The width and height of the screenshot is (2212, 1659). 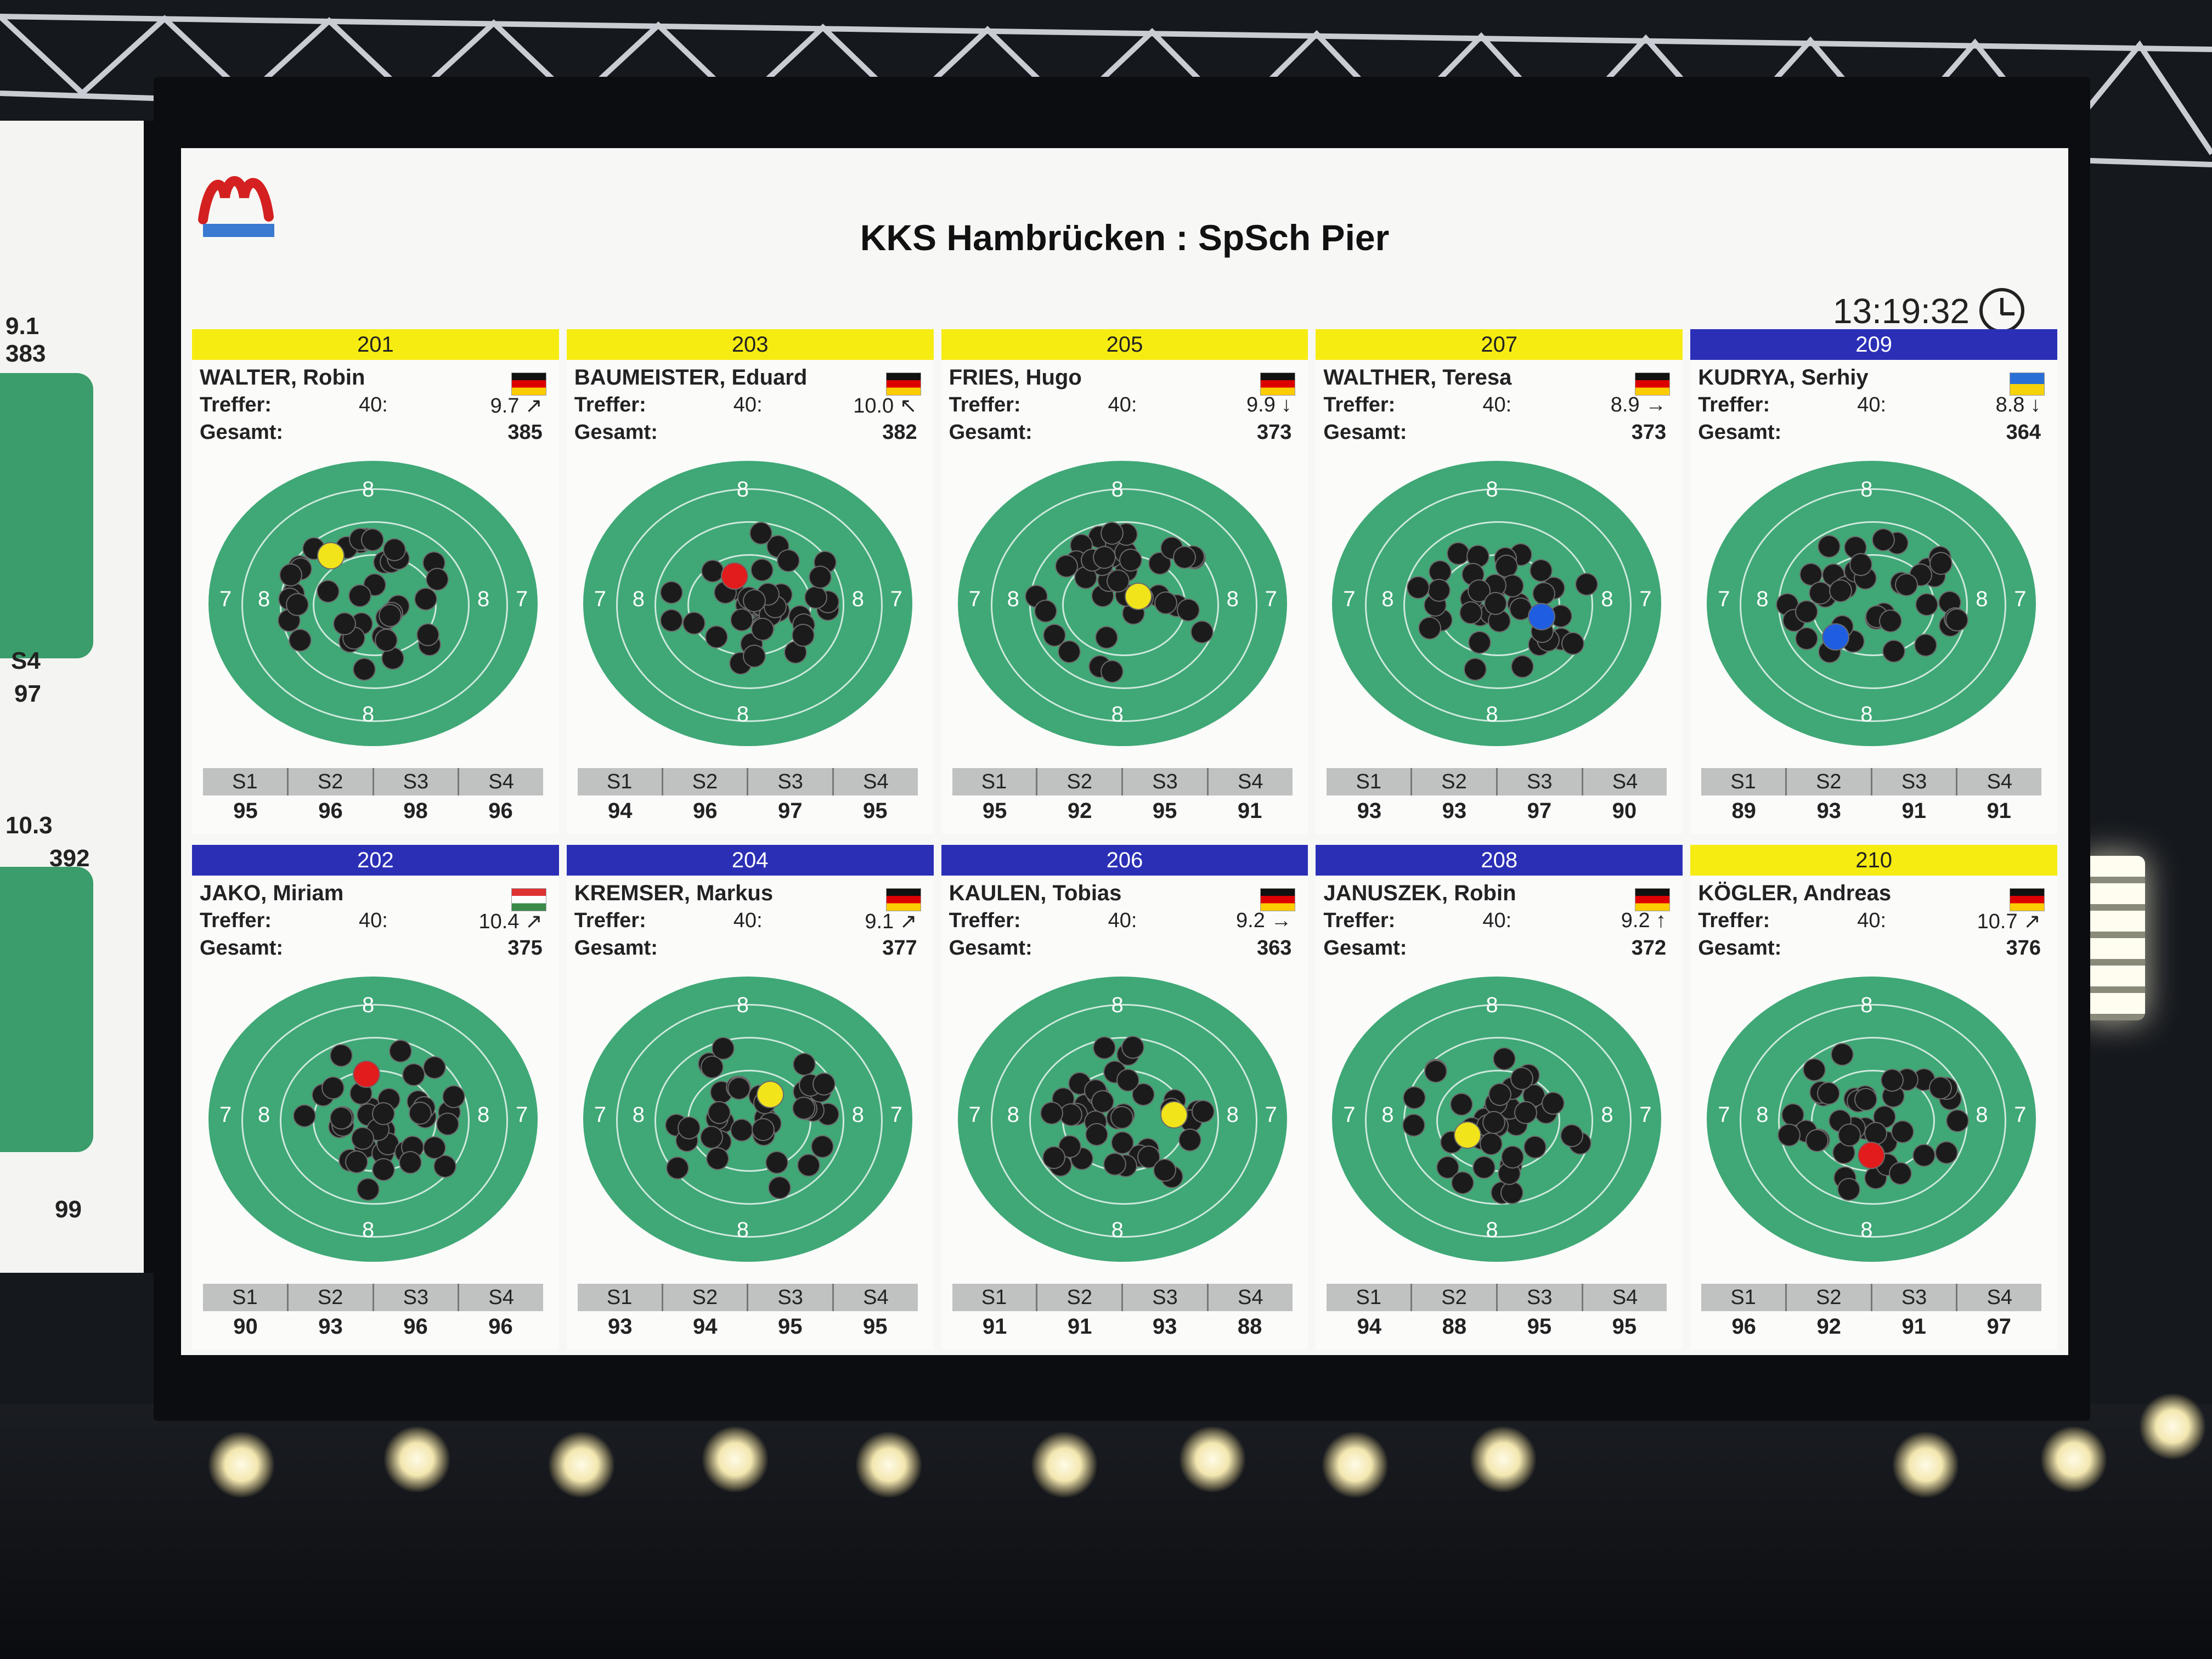 What do you see at coordinates (1269, 405) in the screenshot?
I see `last-shot-value: 9.9 ↓` at bounding box center [1269, 405].